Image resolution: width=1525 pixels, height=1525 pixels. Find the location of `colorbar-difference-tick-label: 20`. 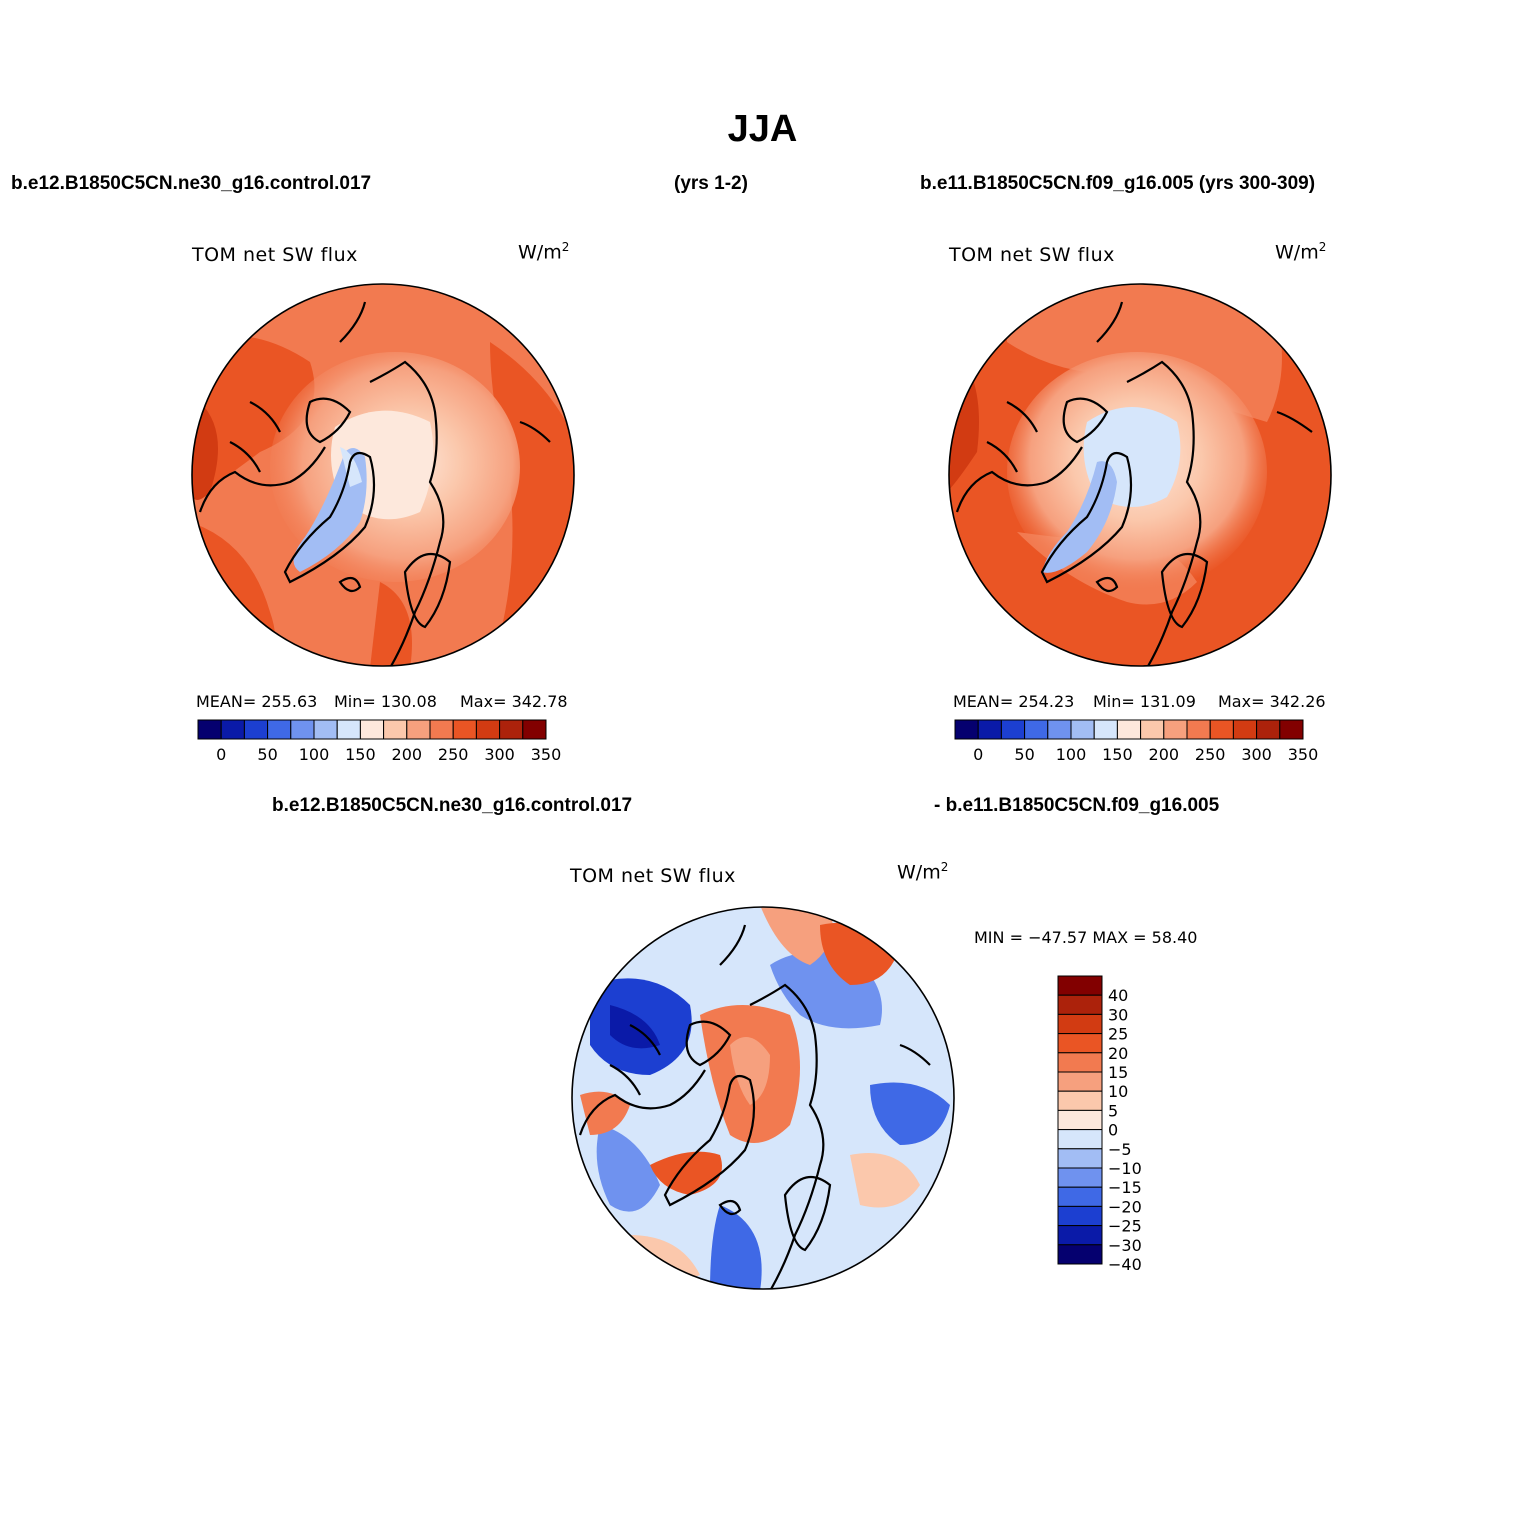

colorbar-difference-tick-label: 20 is located at coordinates (1118, 1053).